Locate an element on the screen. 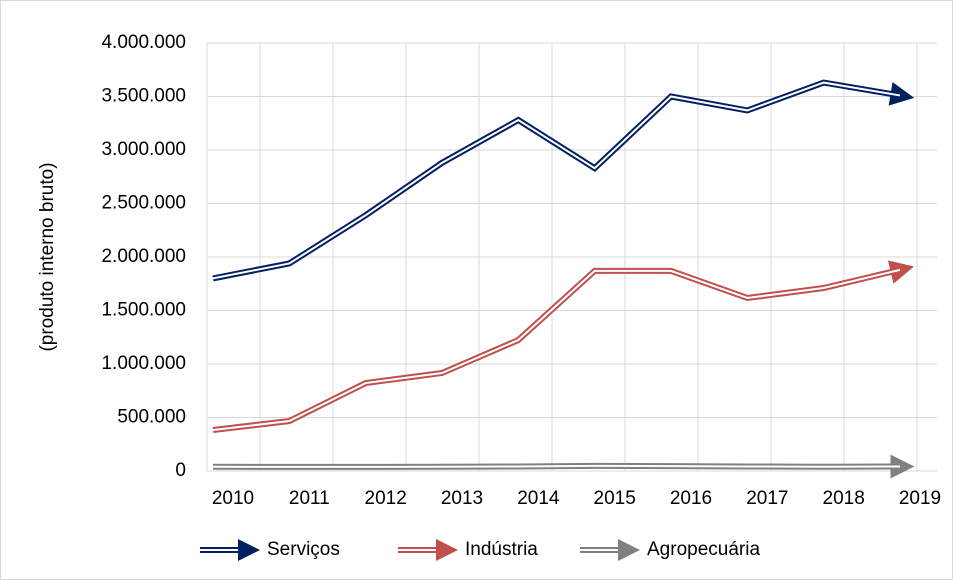 The image size is (953, 580). x-tick-label: 2018 is located at coordinates (844, 498).